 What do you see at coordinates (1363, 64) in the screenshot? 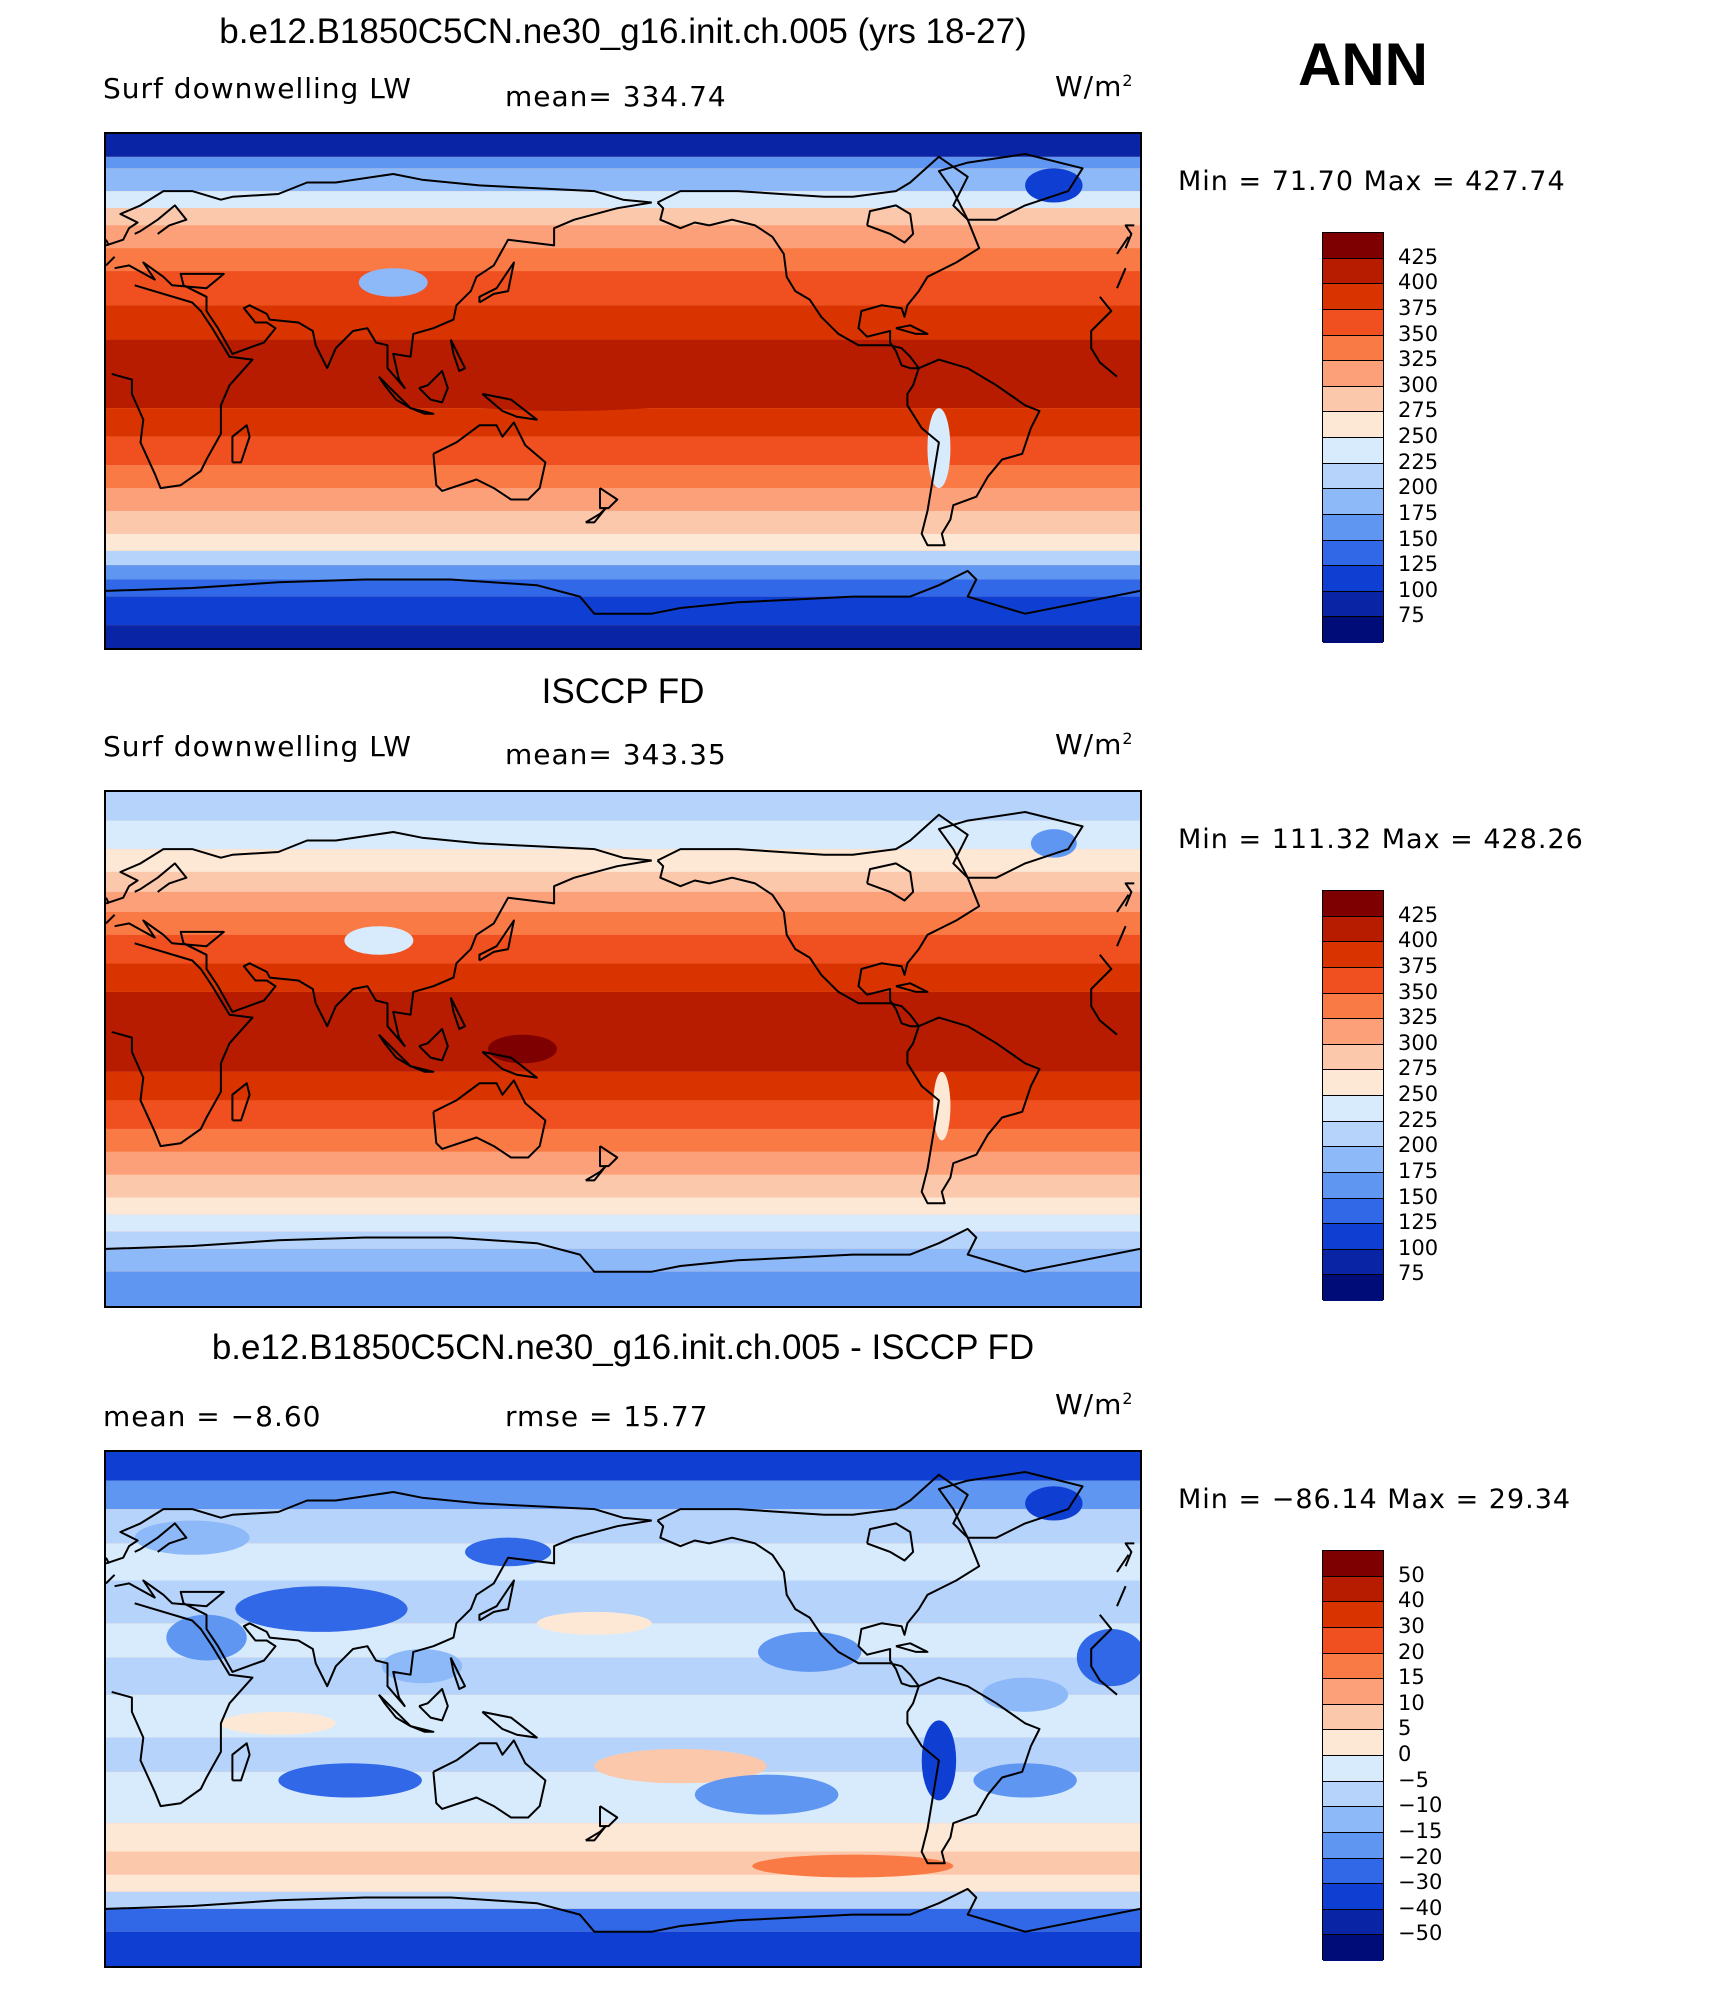
I see `season-label: ANN` at bounding box center [1363, 64].